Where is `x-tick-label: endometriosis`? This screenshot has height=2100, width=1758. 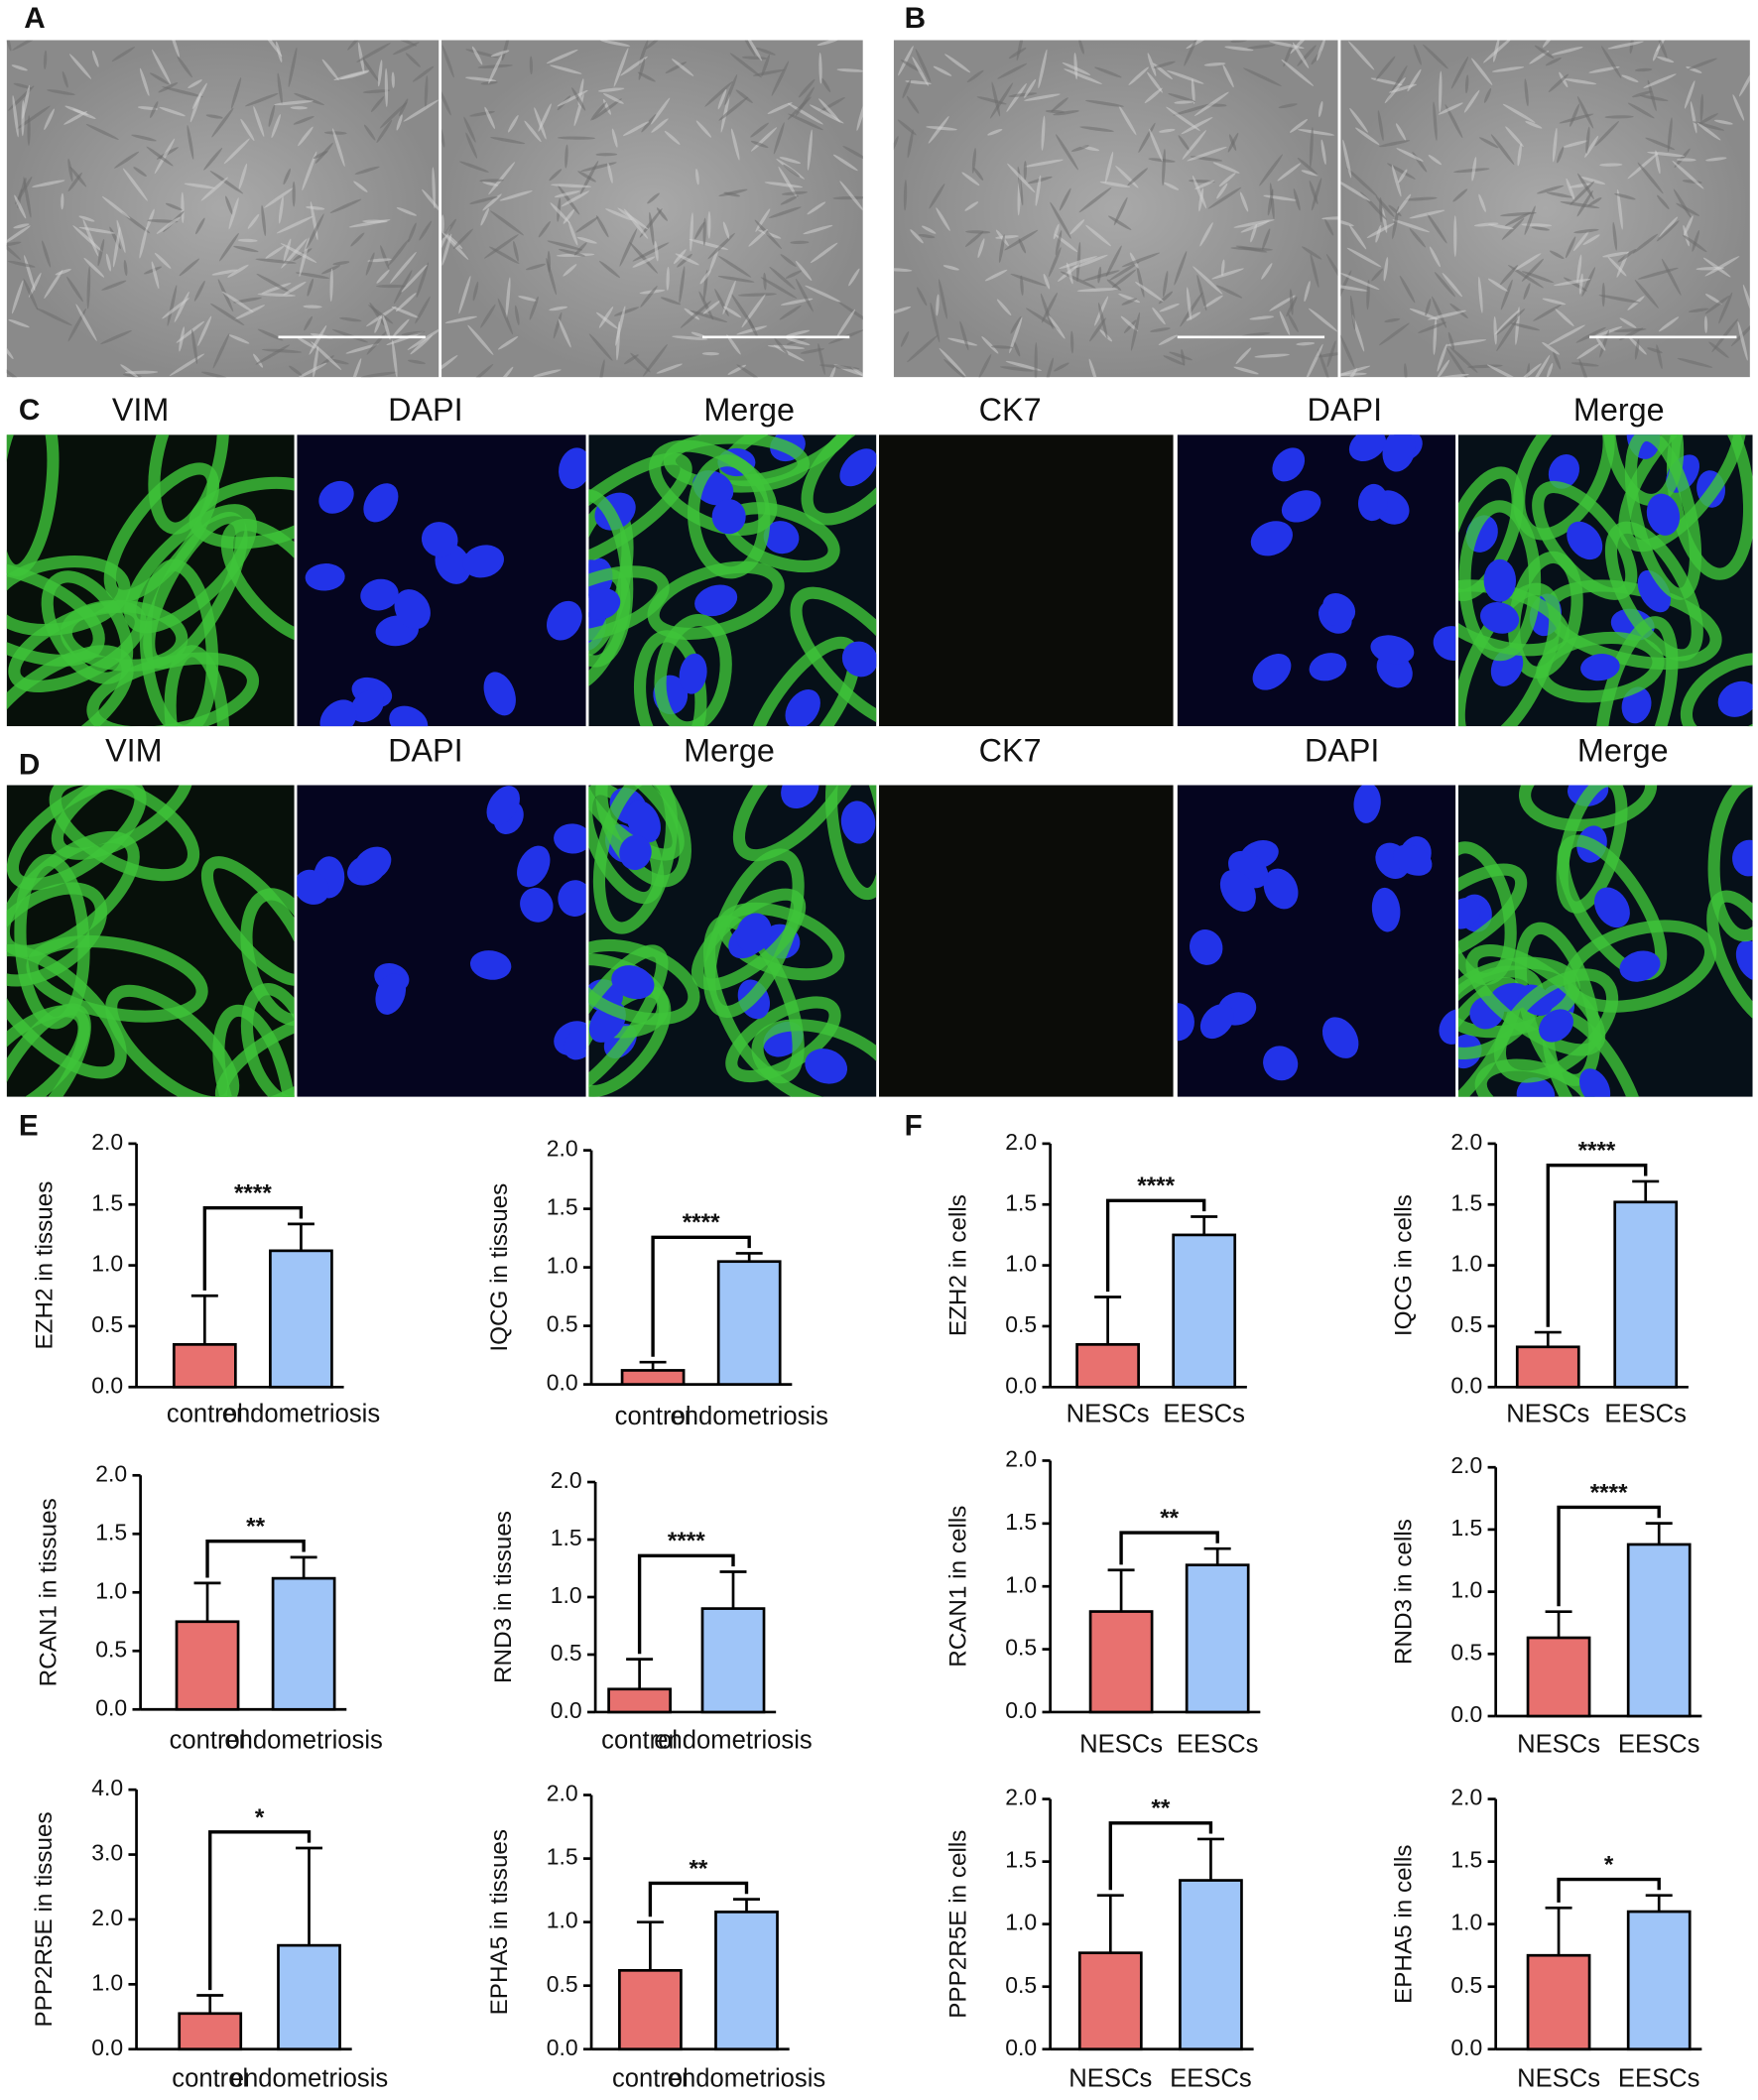 x-tick-label: endometriosis is located at coordinates (309, 2079).